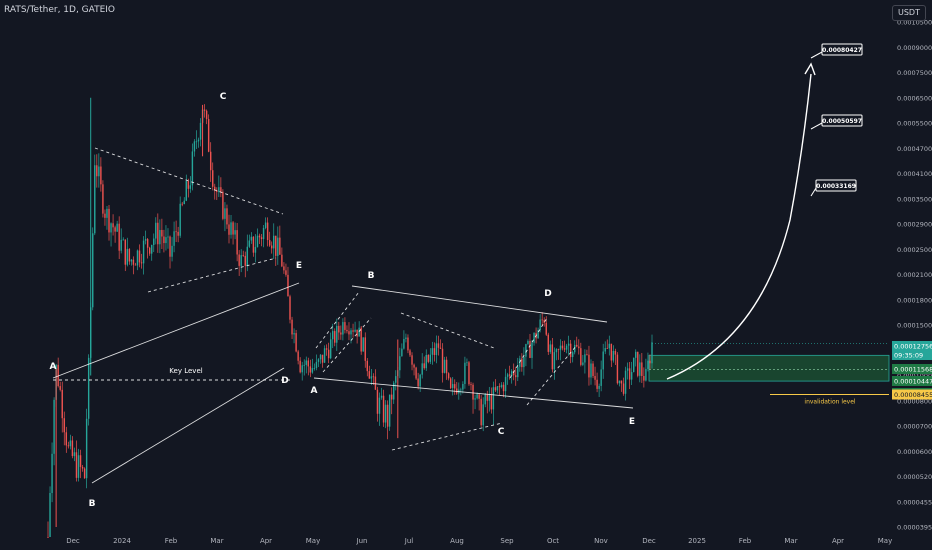 The height and width of the screenshot is (550, 932). I want to click on x-tick-label: Dec, so click(73, 541).